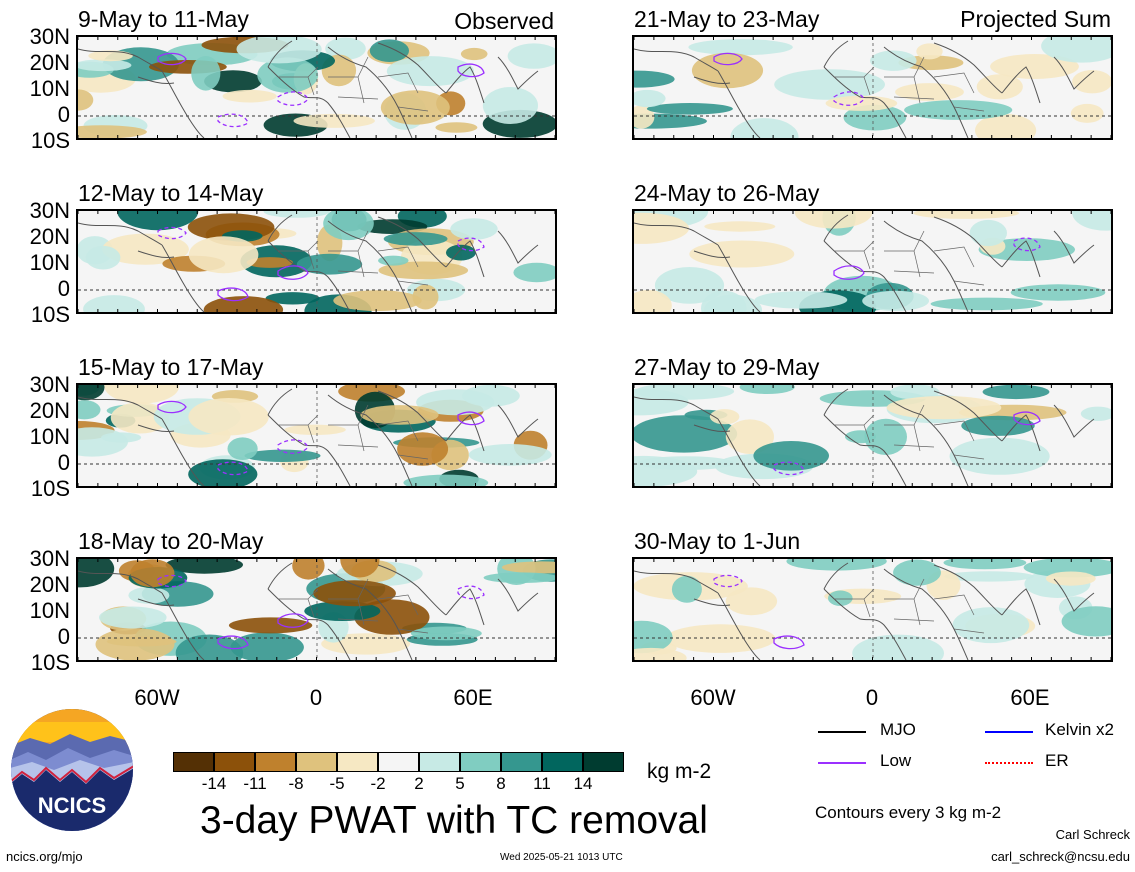 The height and width of the screenshot is (872, 1135). What do you see at coordinates (63, 288) in the screenshot?
I see `lat-label: 0` at bounding box center [63, 288].